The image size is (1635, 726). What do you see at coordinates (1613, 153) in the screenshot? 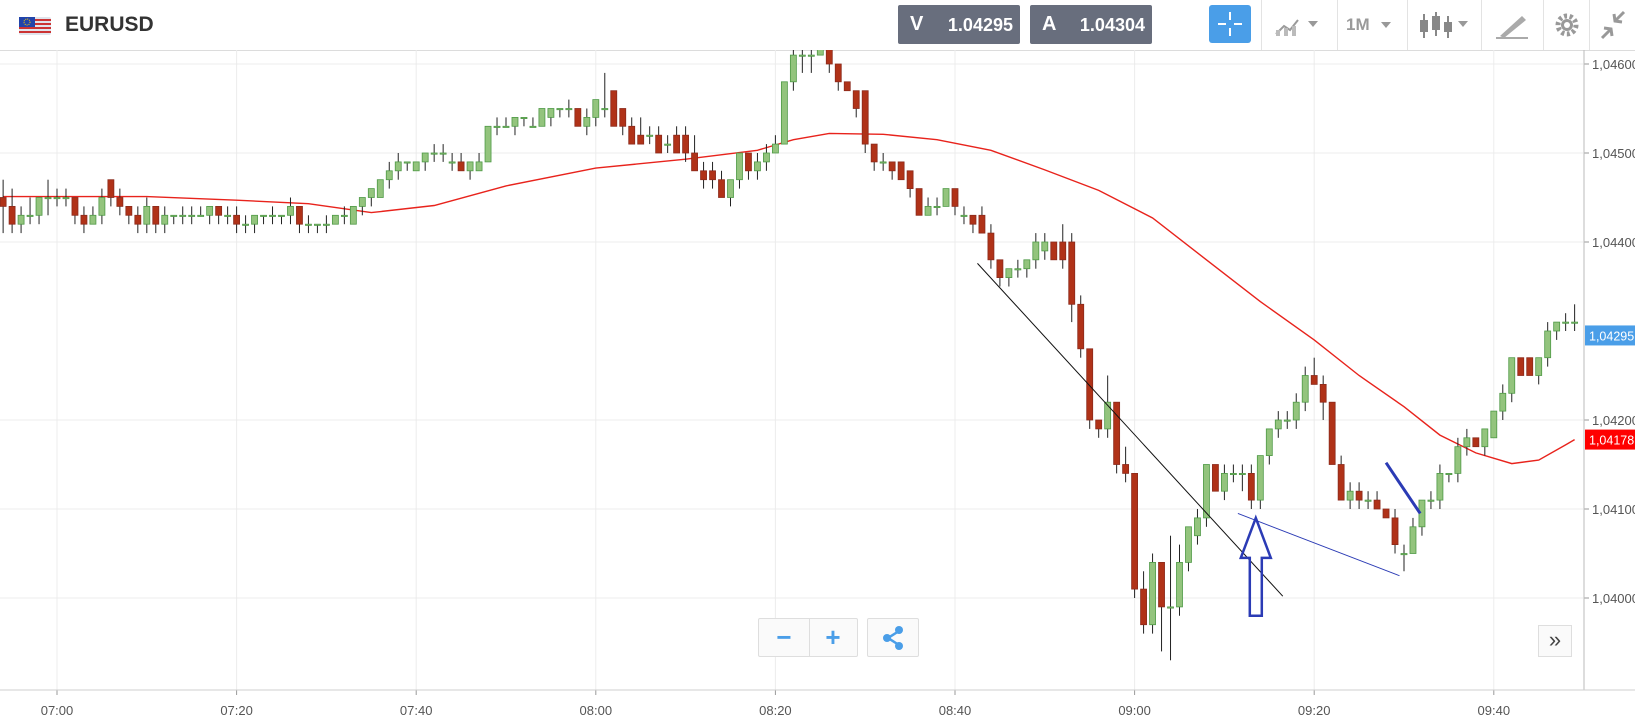
I see `y-tick-label: 1,04500` at bounding box center [1613, 153].